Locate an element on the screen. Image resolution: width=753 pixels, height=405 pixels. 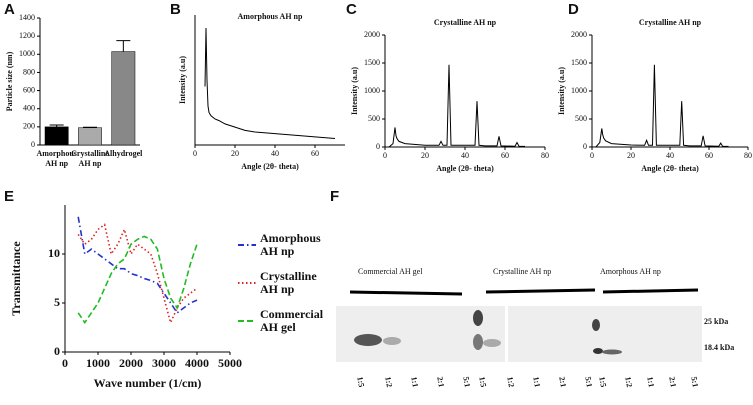
y-axis-label: Transmittance is located at coordinates (16, 278).